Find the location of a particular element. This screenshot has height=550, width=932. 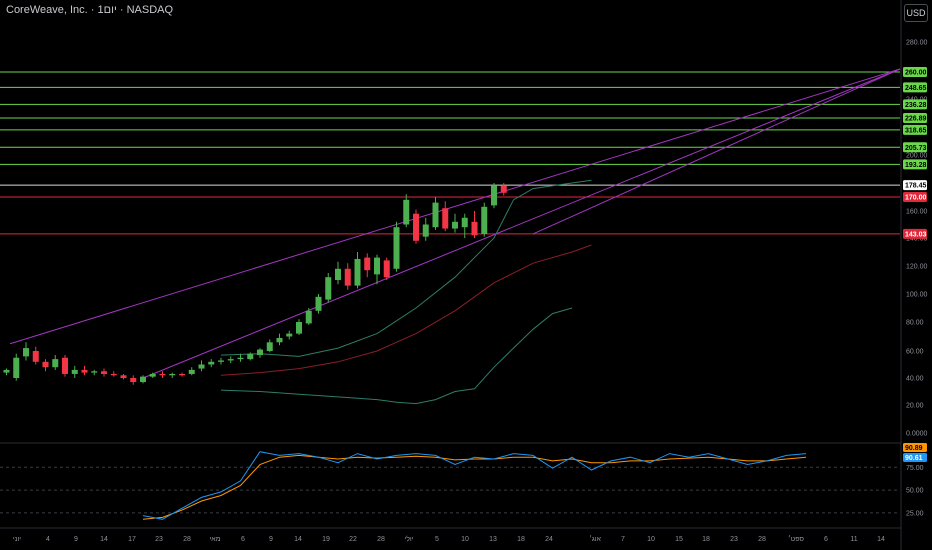

date-tick-label: אוג׳ is located at coordinates (595, 539).